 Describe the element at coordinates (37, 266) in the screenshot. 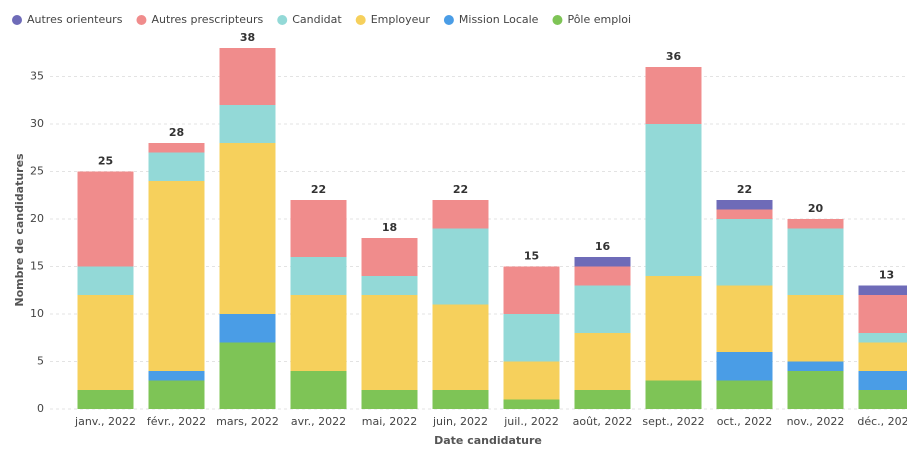

I see `y-tick-label: 15` at that location.